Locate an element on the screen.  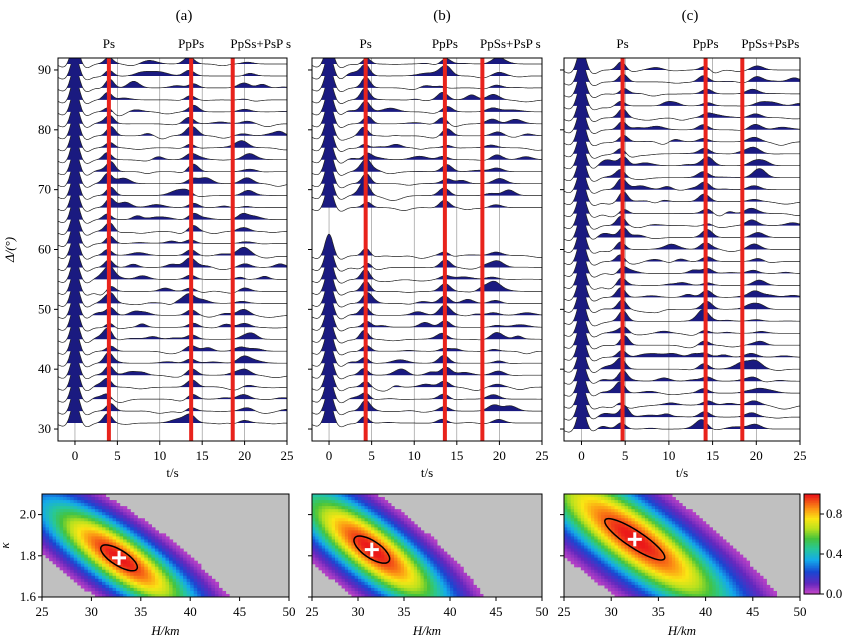
y-tick-label: 30 is located at coordinates (44, 428).